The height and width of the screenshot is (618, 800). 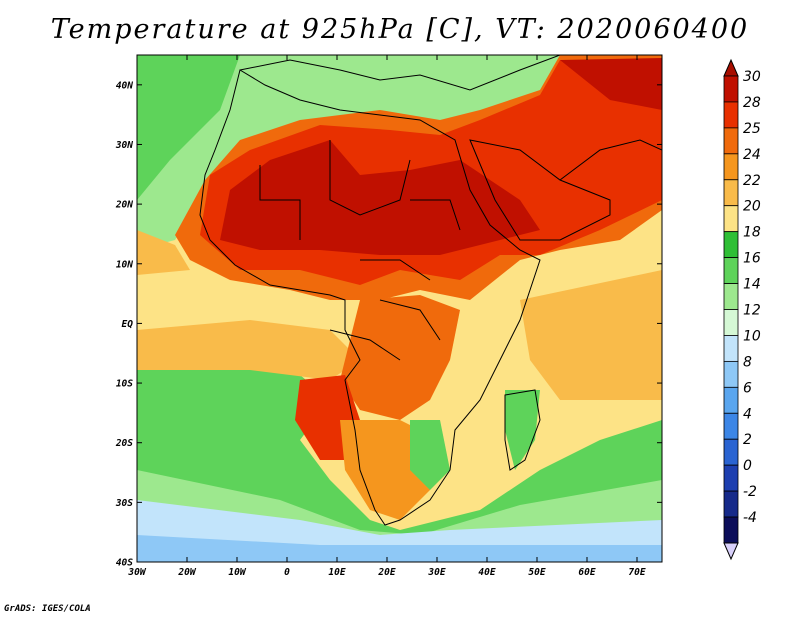 What do you see at coordinates (636, 572) in the screenshot?
I see `lon-tick-label: 70E` at bounding box center [636, 572].